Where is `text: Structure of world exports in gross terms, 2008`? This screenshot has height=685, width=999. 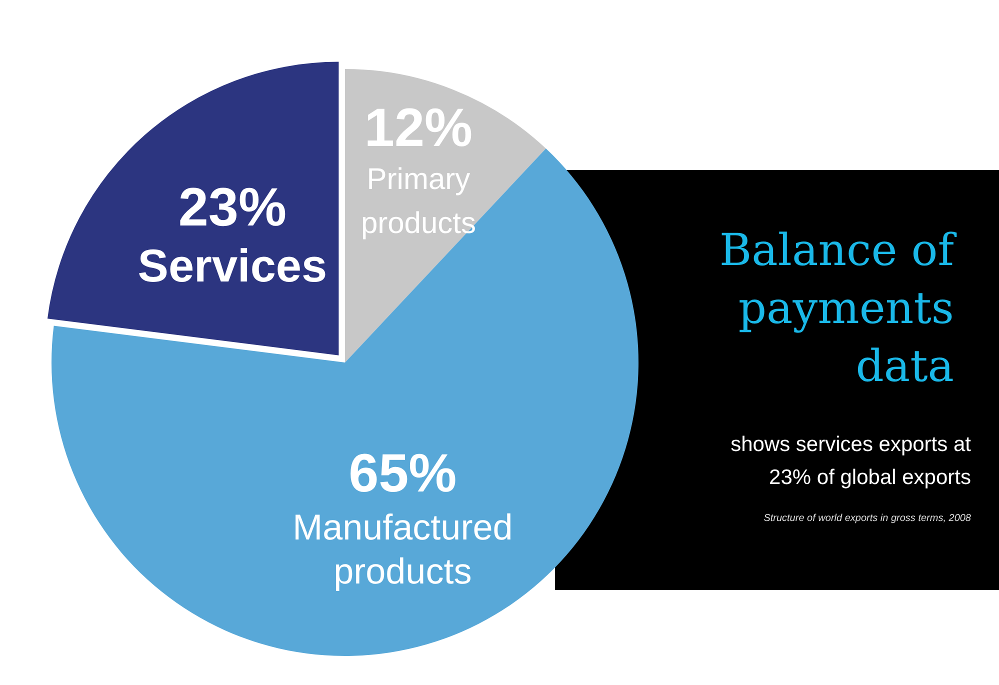
text: Structure of world exports in gross terms, 2008 is located at coordinates (866, 518).